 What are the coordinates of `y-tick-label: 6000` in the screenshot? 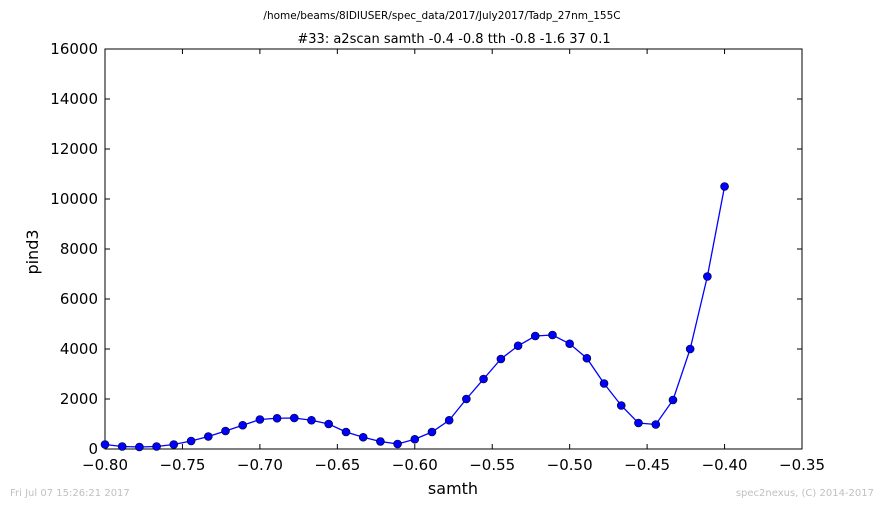 It's located at (79, 299).